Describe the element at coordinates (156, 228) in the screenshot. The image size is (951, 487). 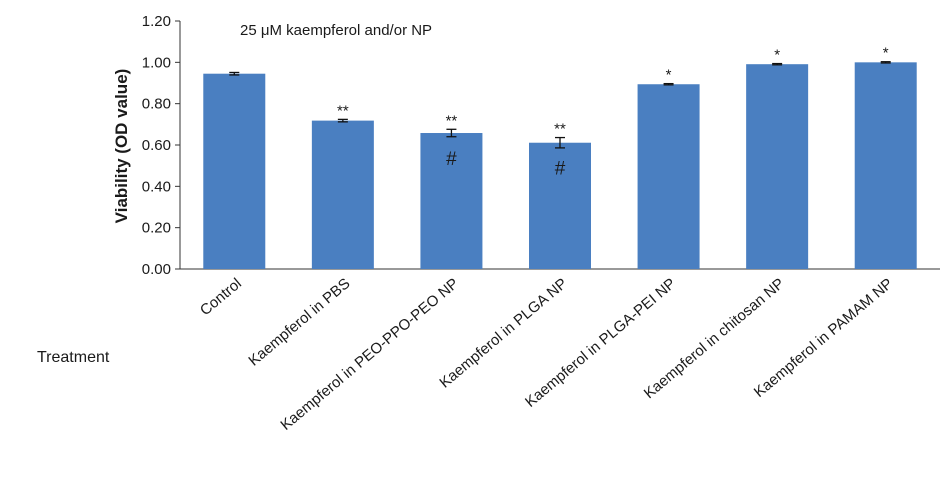
I see `y-tick-label: 0.20` at that location.